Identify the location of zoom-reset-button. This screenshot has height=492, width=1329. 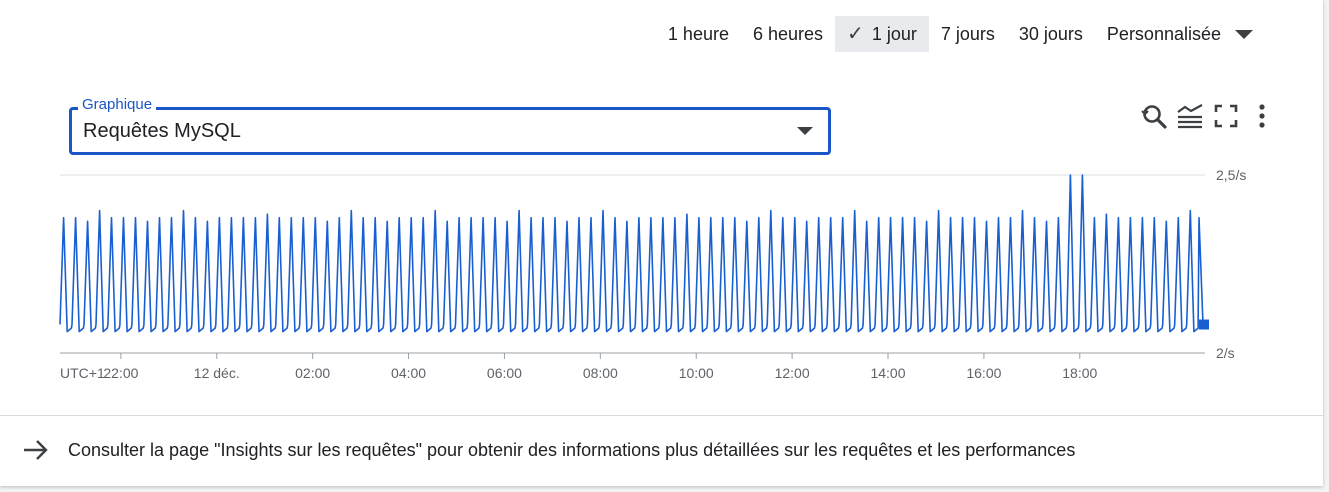
(1154, 116).